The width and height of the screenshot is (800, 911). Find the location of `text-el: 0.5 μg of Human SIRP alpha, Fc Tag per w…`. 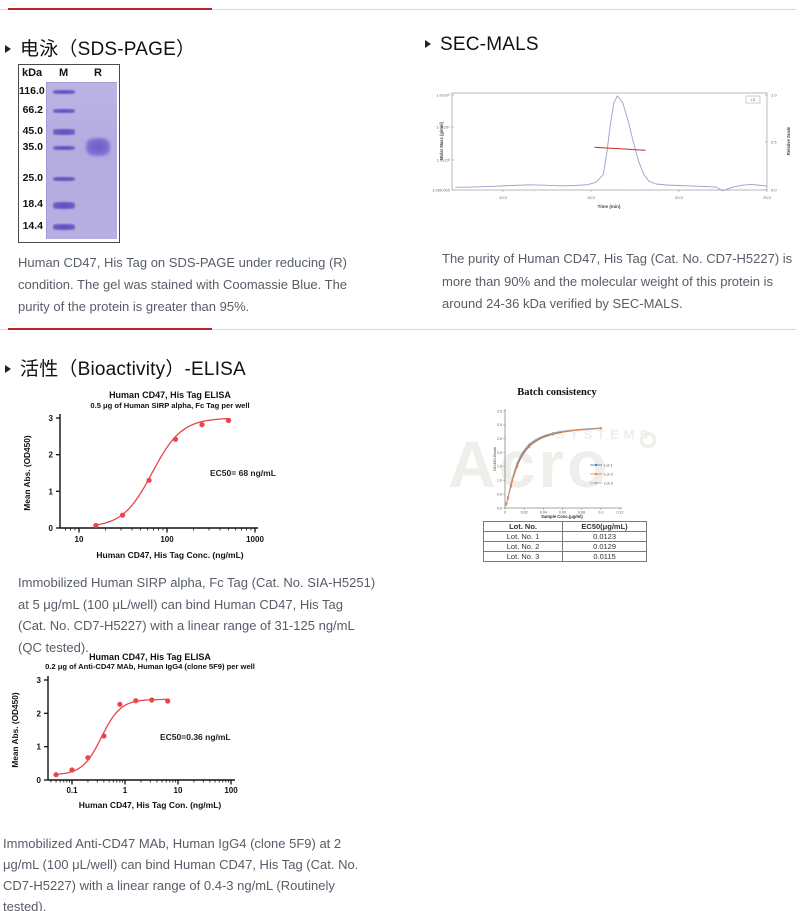

text-el: 0.5 μg of Human SIRP alpha, Fc Tag per w… is located at coordinates (169, 405).